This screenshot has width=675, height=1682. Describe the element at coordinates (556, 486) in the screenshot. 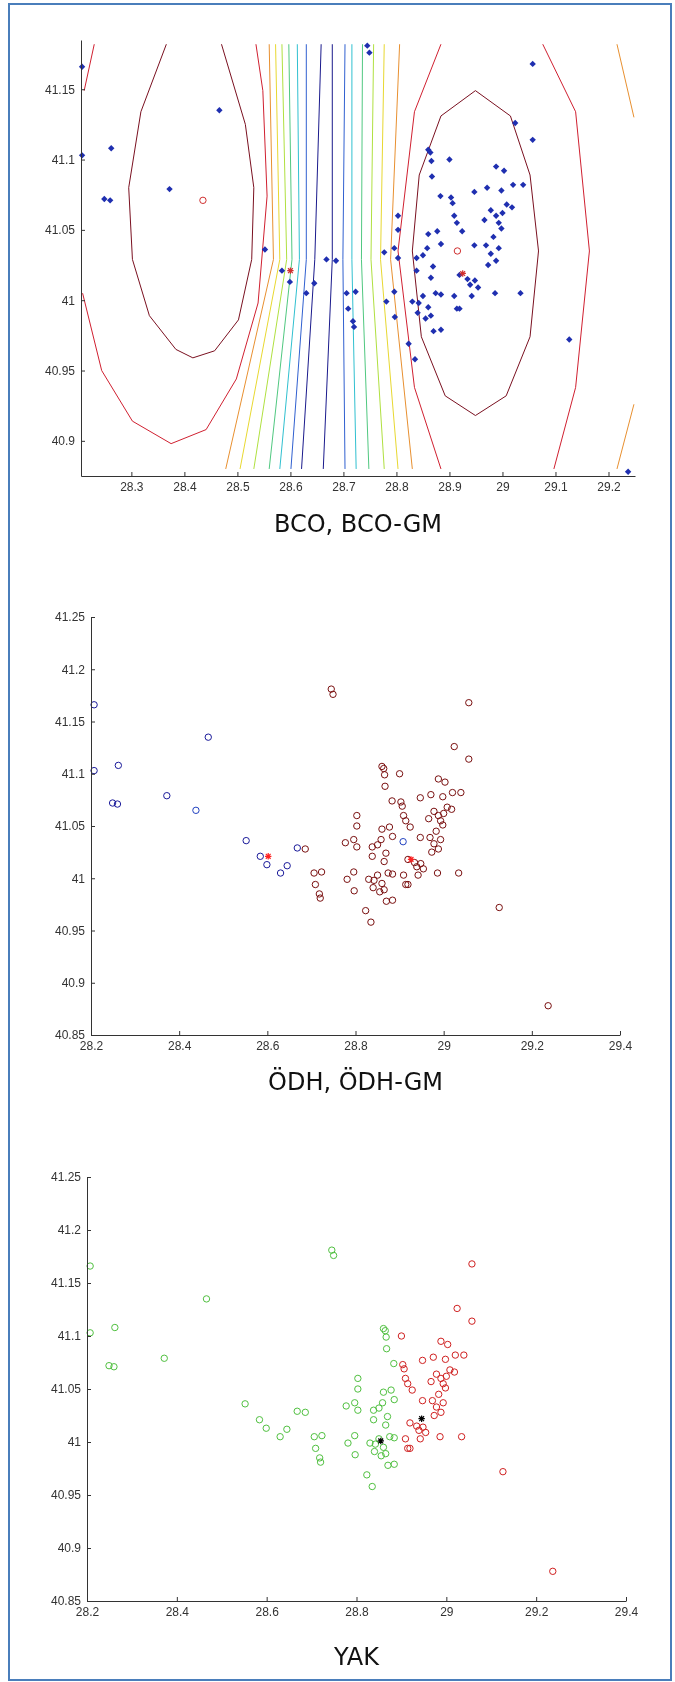

I see `x-tick-label: 29.1` at that location.